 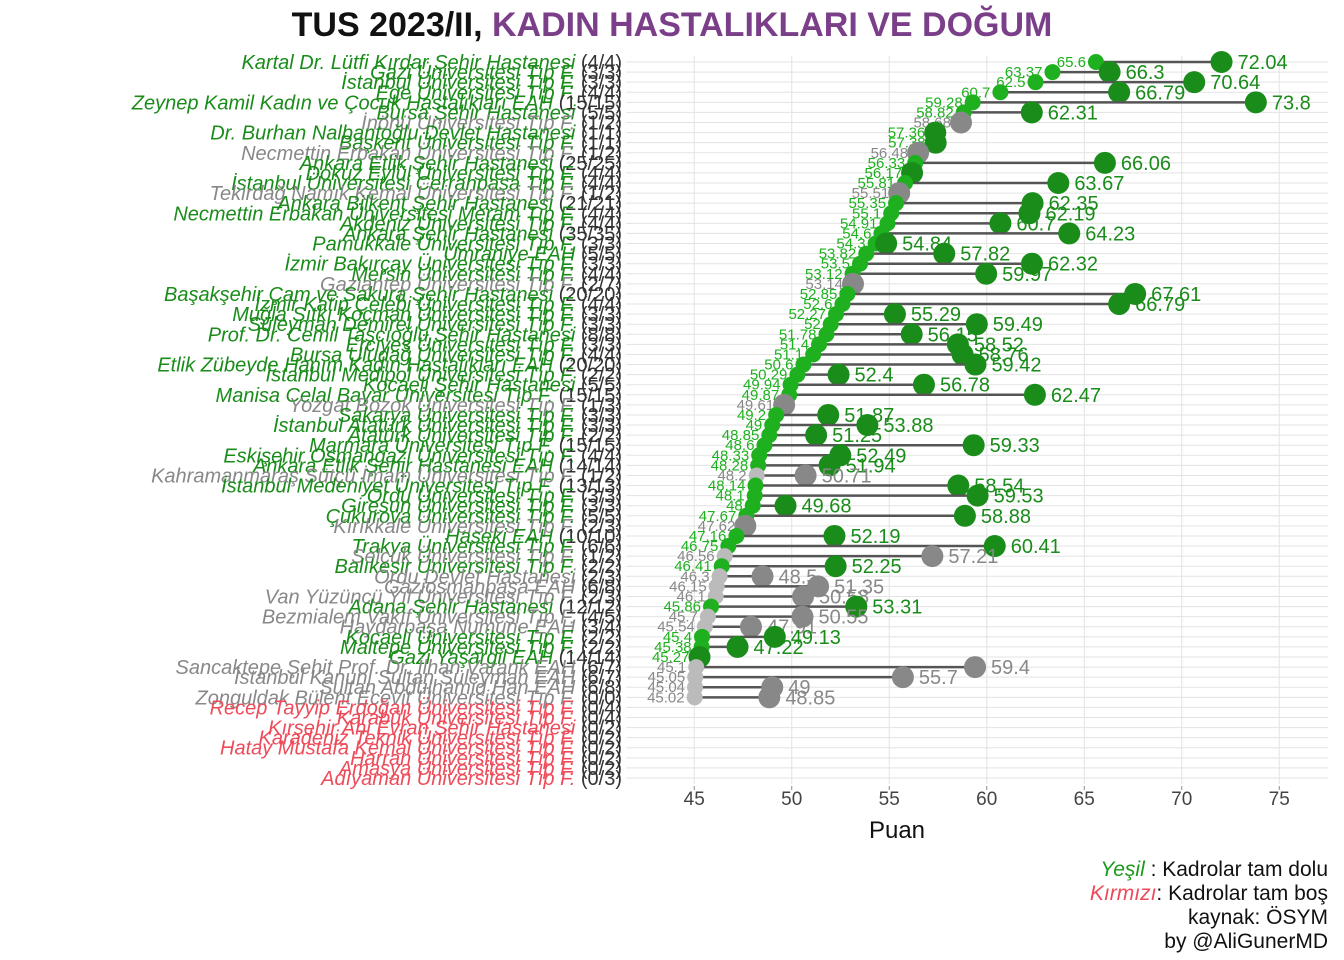 What do you see at coordinates (402, 456) in the screenshot?
I see `row-name: Eskişehir Osmangazi Üniversitesi Tıp F.` at bounding box center [402, 456].